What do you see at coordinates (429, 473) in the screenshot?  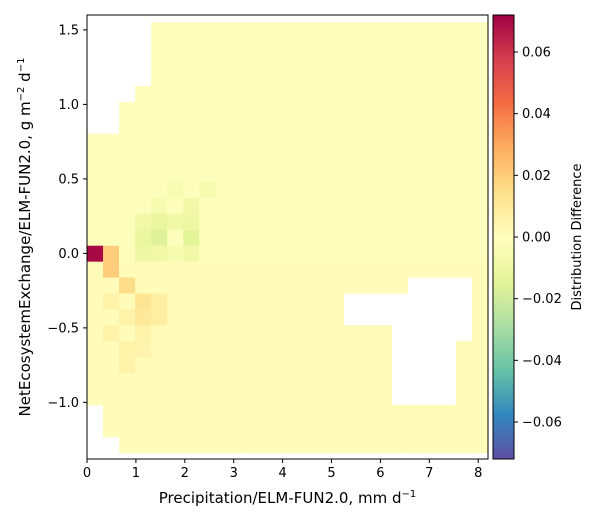 I see `x-tick-label: 7` at bounding box center [429, 473].